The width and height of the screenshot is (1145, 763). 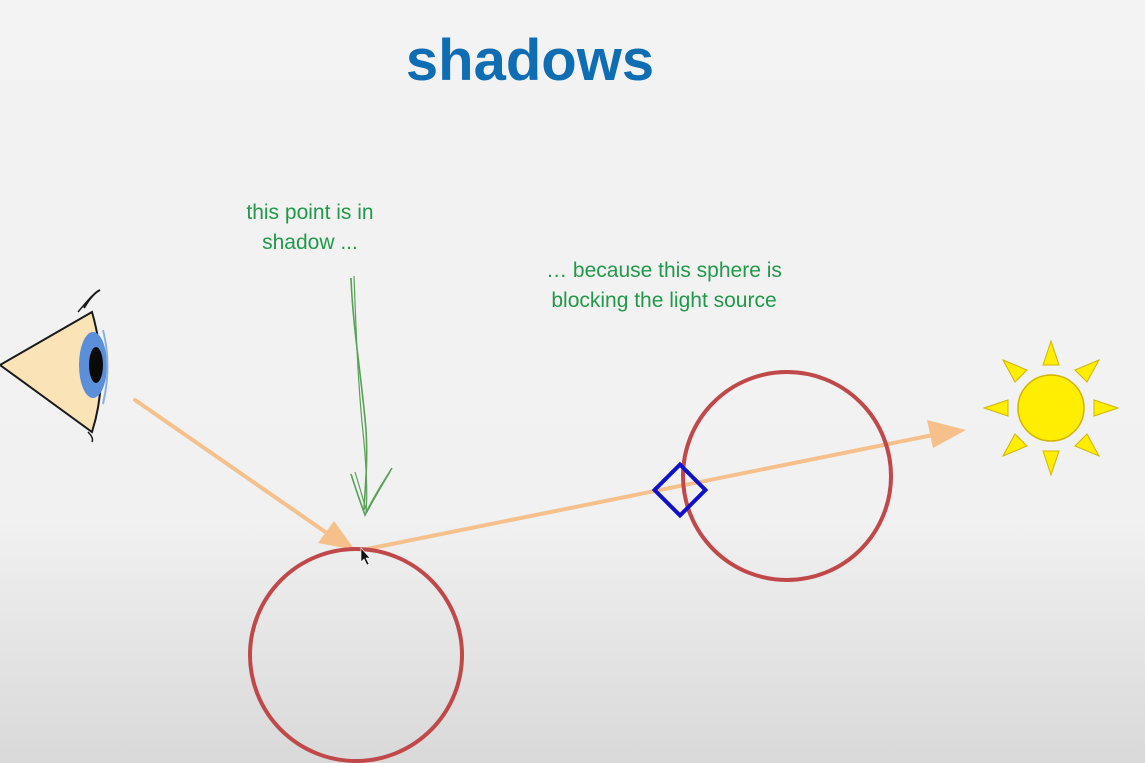 I want to click on hand-drawn-arrow, so click(x=371, y=396).